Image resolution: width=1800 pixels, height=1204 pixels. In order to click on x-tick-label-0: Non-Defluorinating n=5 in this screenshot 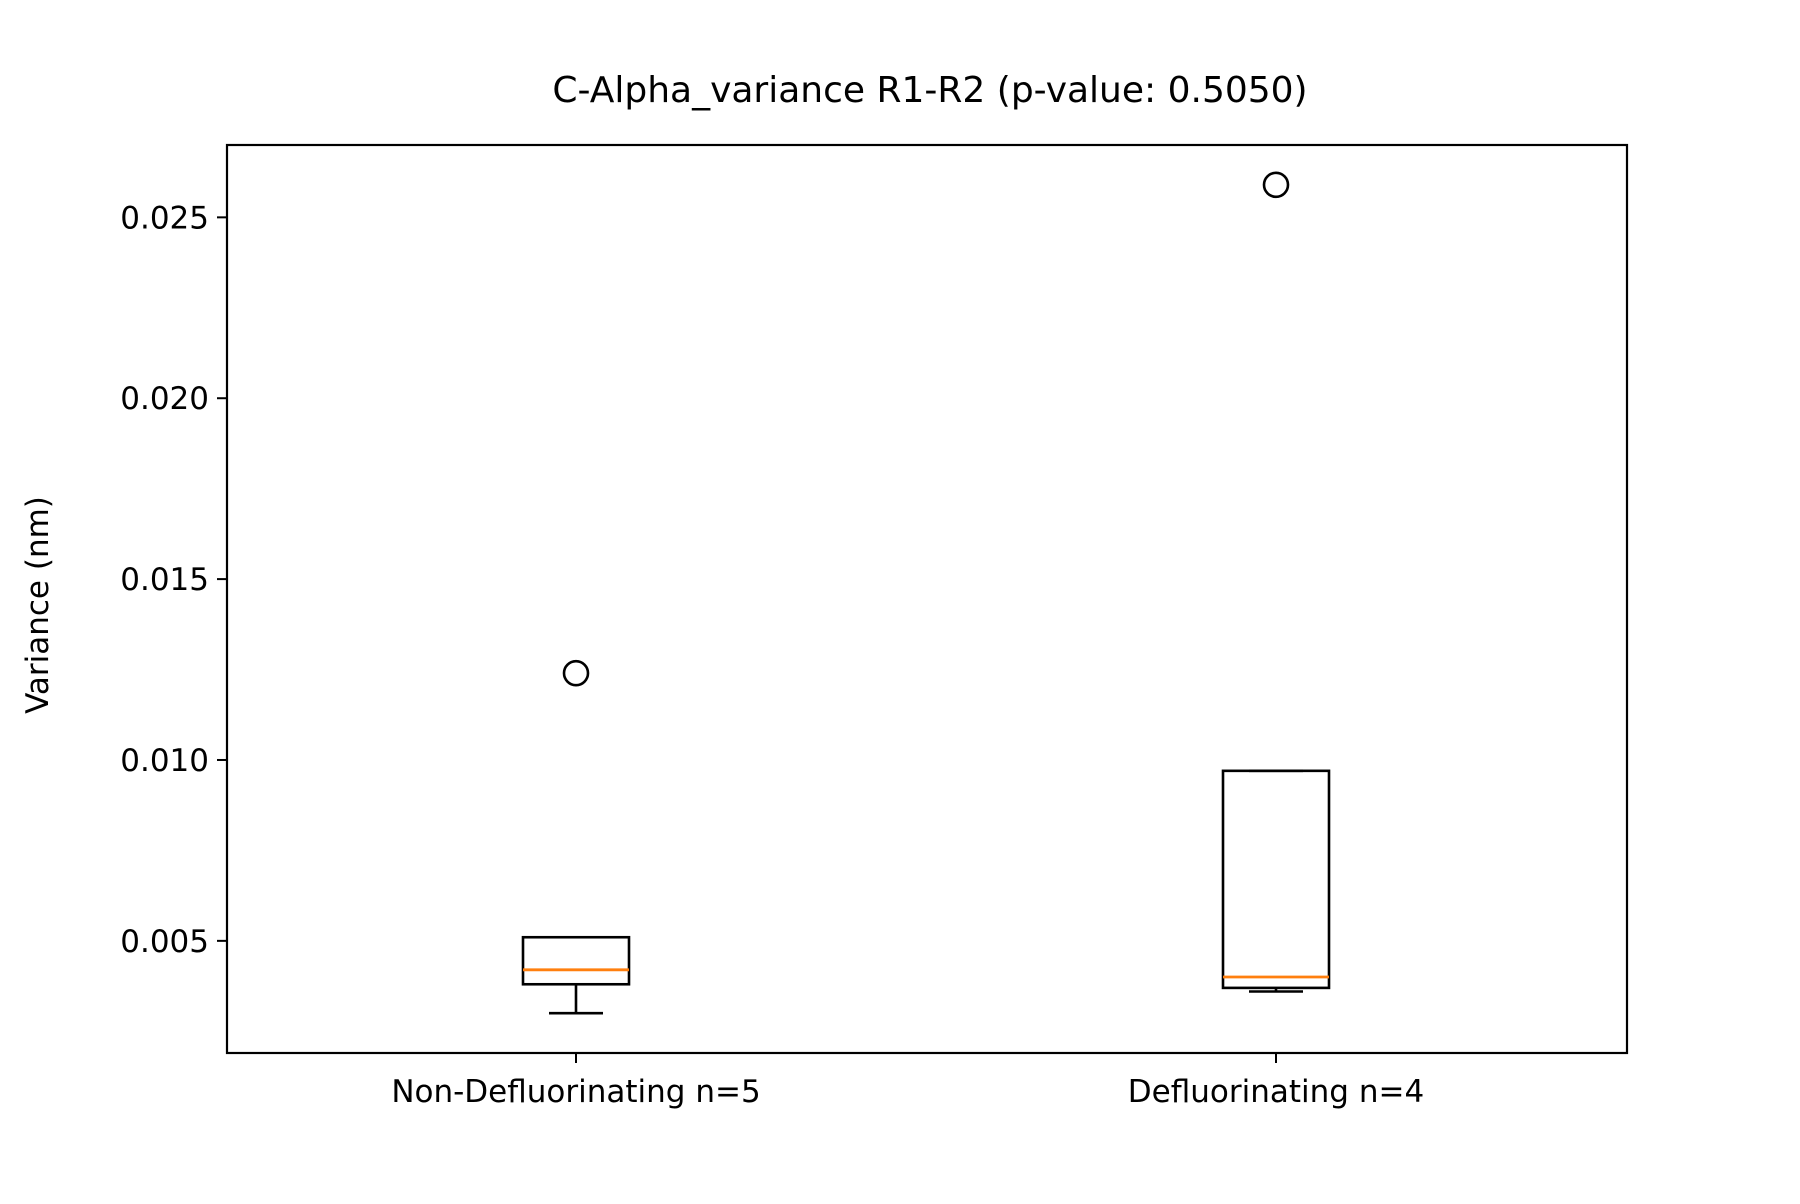, I will do `click(575, 1092)`.